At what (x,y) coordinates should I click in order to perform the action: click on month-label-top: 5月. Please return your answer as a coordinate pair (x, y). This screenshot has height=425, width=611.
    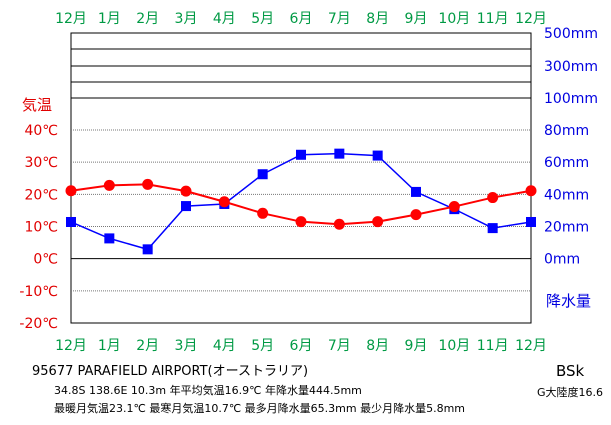
    Looking at the image, I should click on (262, 19).